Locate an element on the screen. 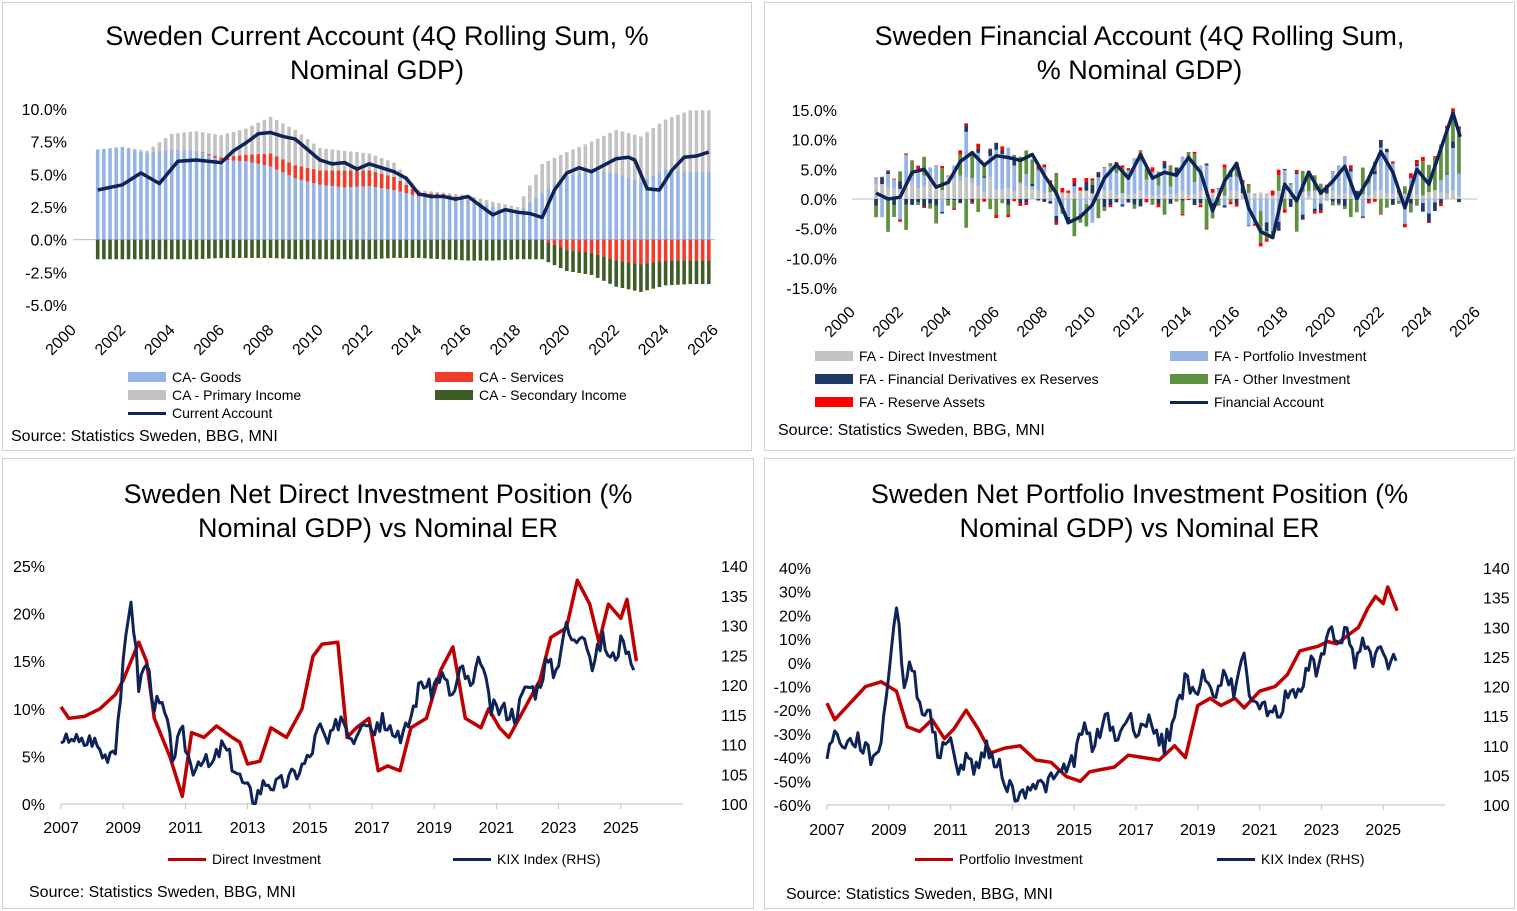 This screenshot has width=1517, height=911. pi-x-tick-label: 2015 is located at coordinates (1074, 830).